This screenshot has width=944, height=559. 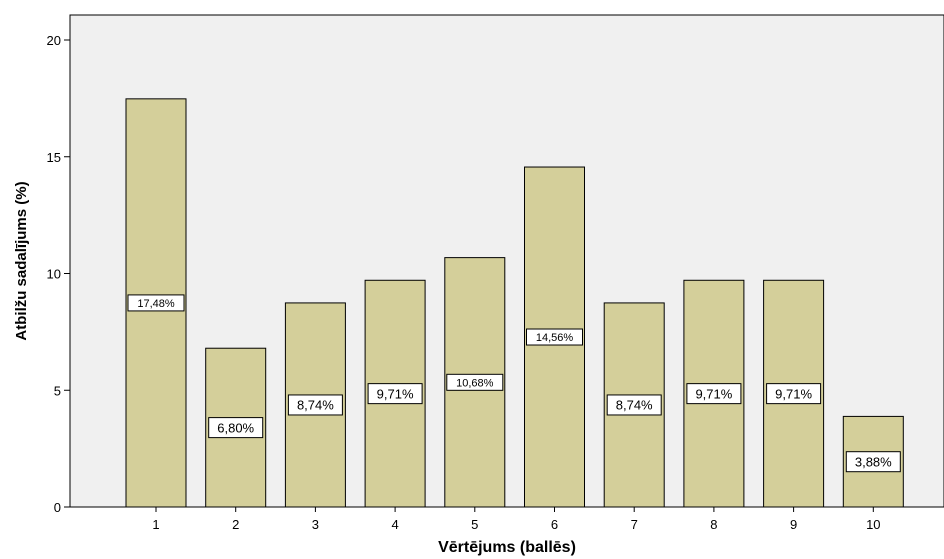 What do you see at coordinates (507, 519) in the screenshot?
I see `x-axis: 1 2 3 4 5 6 7 8 9 10` at bounding box center [507, 519].